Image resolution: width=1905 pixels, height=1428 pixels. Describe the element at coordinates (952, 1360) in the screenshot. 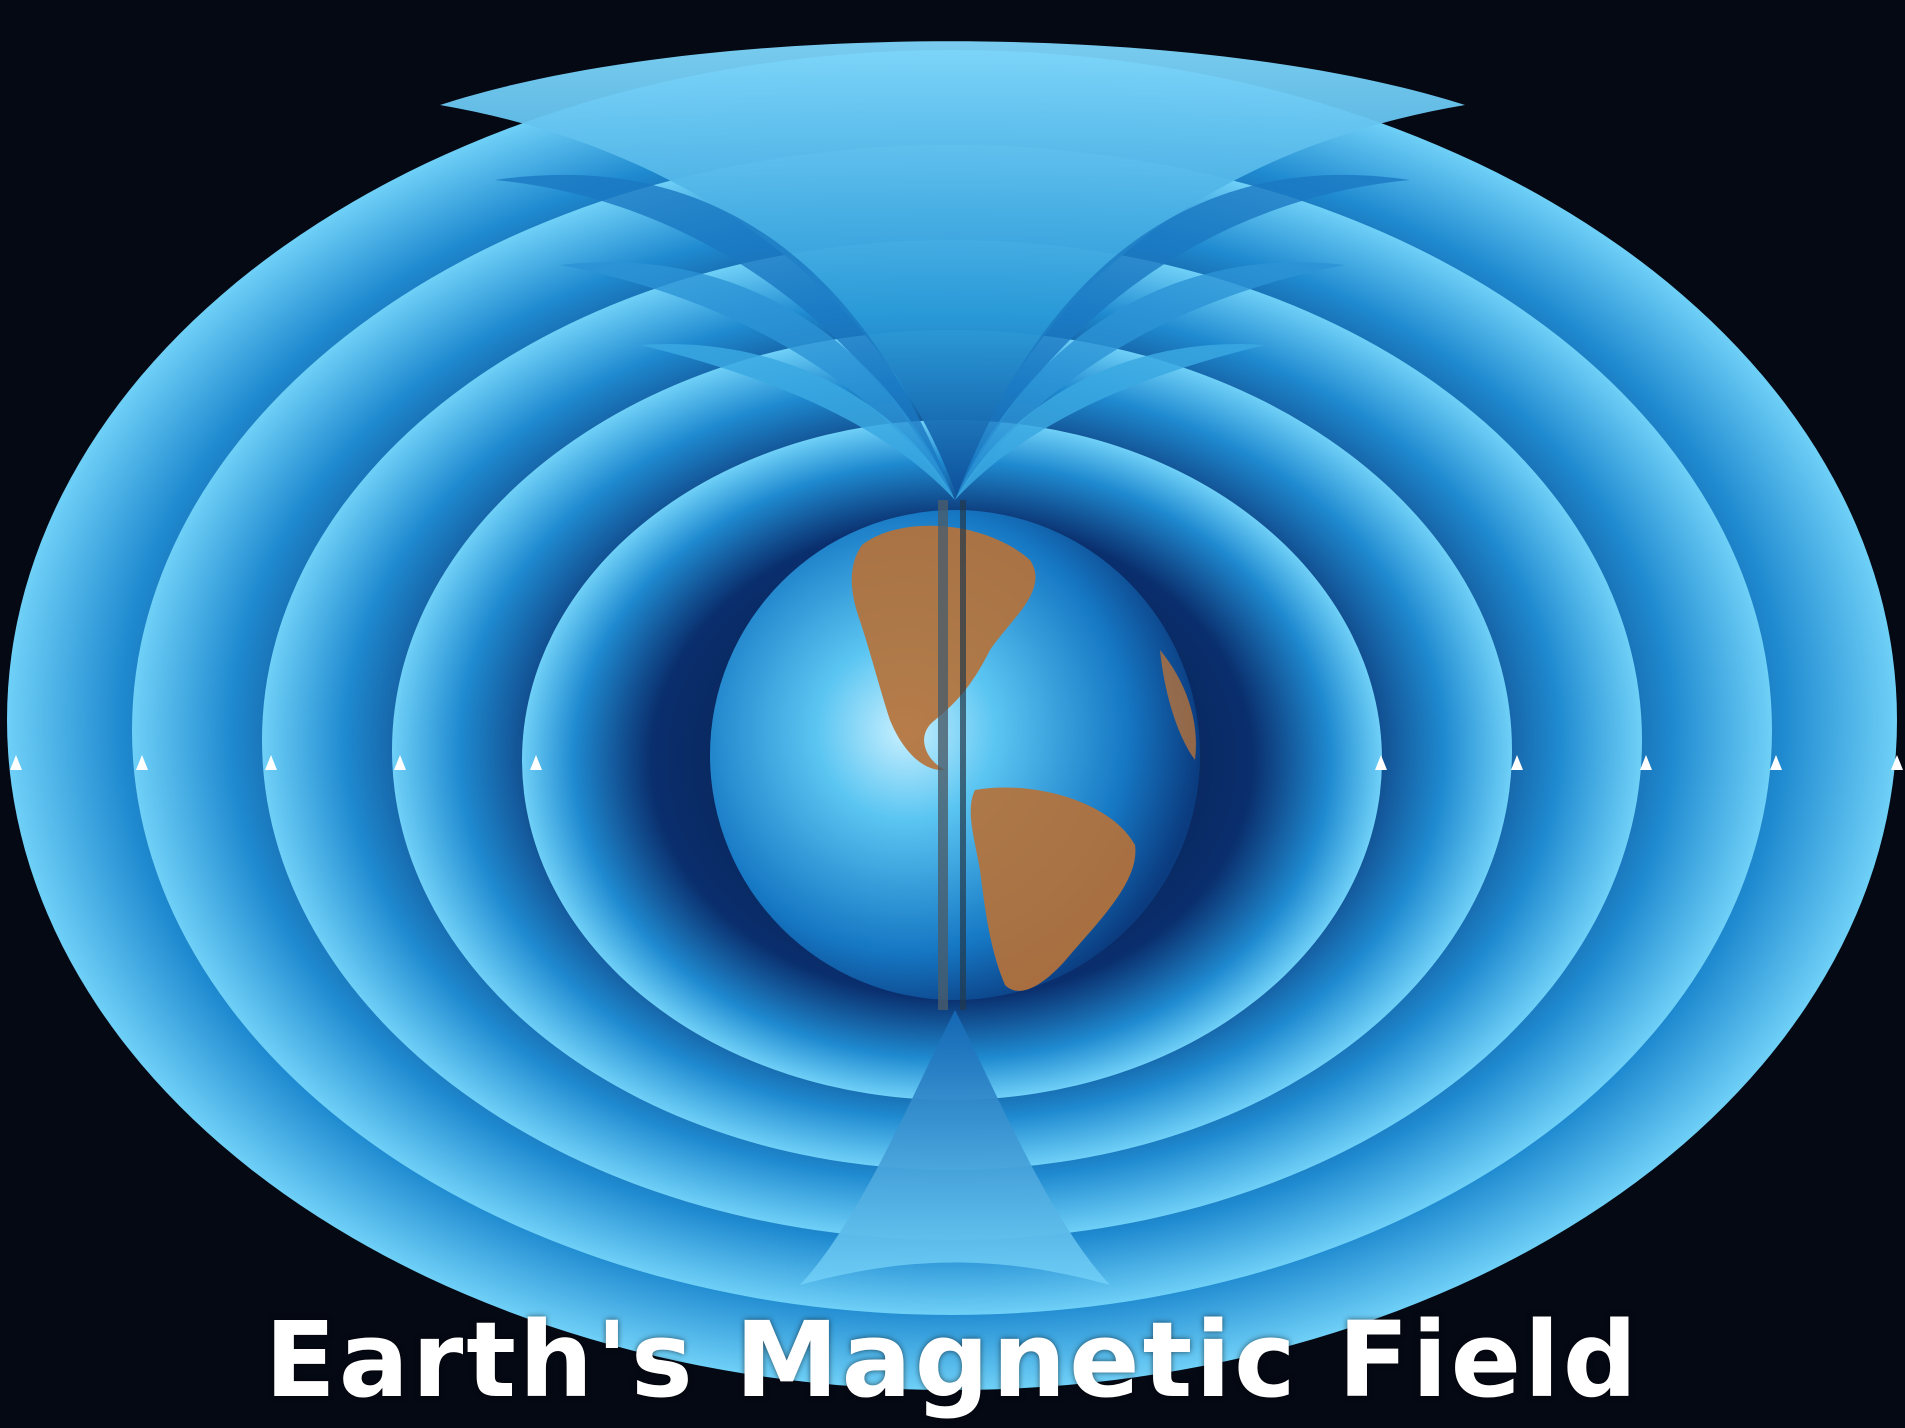

I see `caption-title: Earth's Magnetic Field` at that location.